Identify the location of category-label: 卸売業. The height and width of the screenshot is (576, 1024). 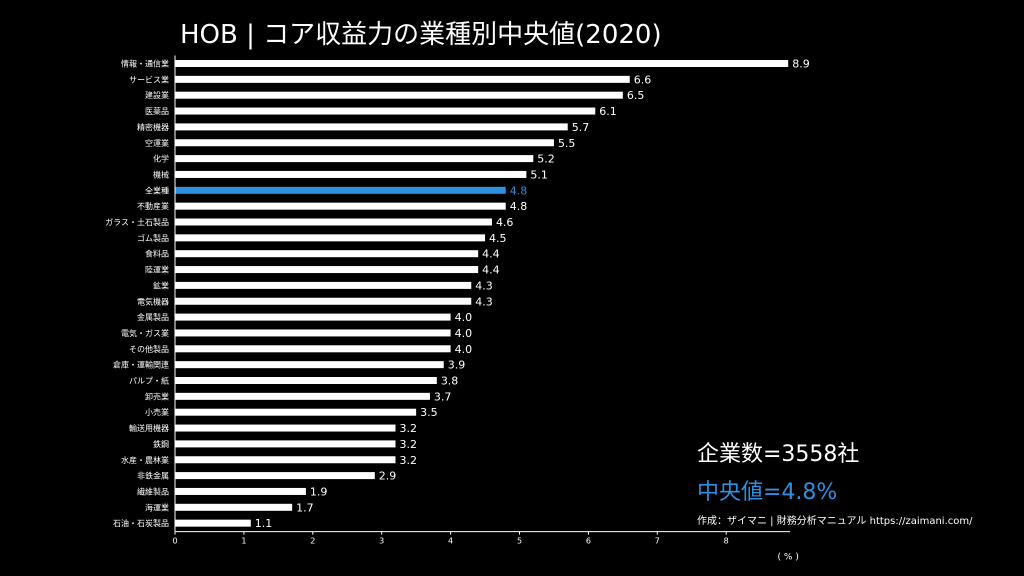
(157, 396).